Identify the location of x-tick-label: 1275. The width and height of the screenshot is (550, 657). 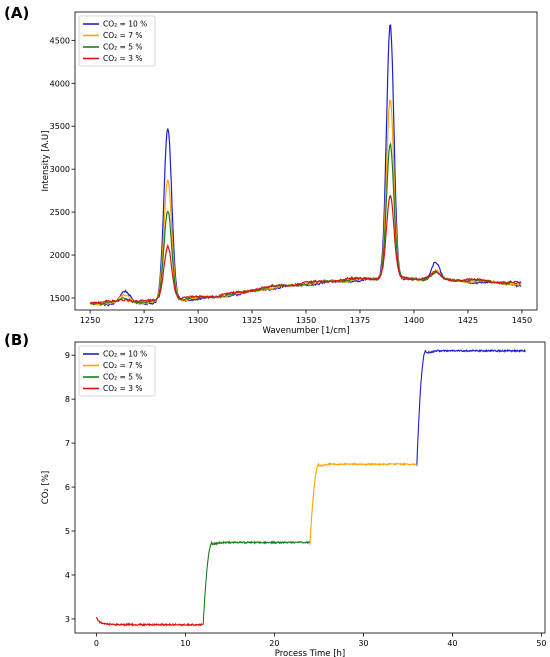
(144, 320).